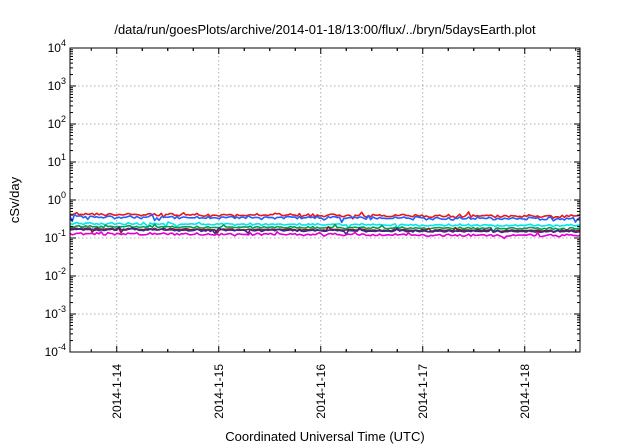 This screenshot has width=640, height=448. I want to click on x-tick-label: 2014-1-17, so click(423, 391).